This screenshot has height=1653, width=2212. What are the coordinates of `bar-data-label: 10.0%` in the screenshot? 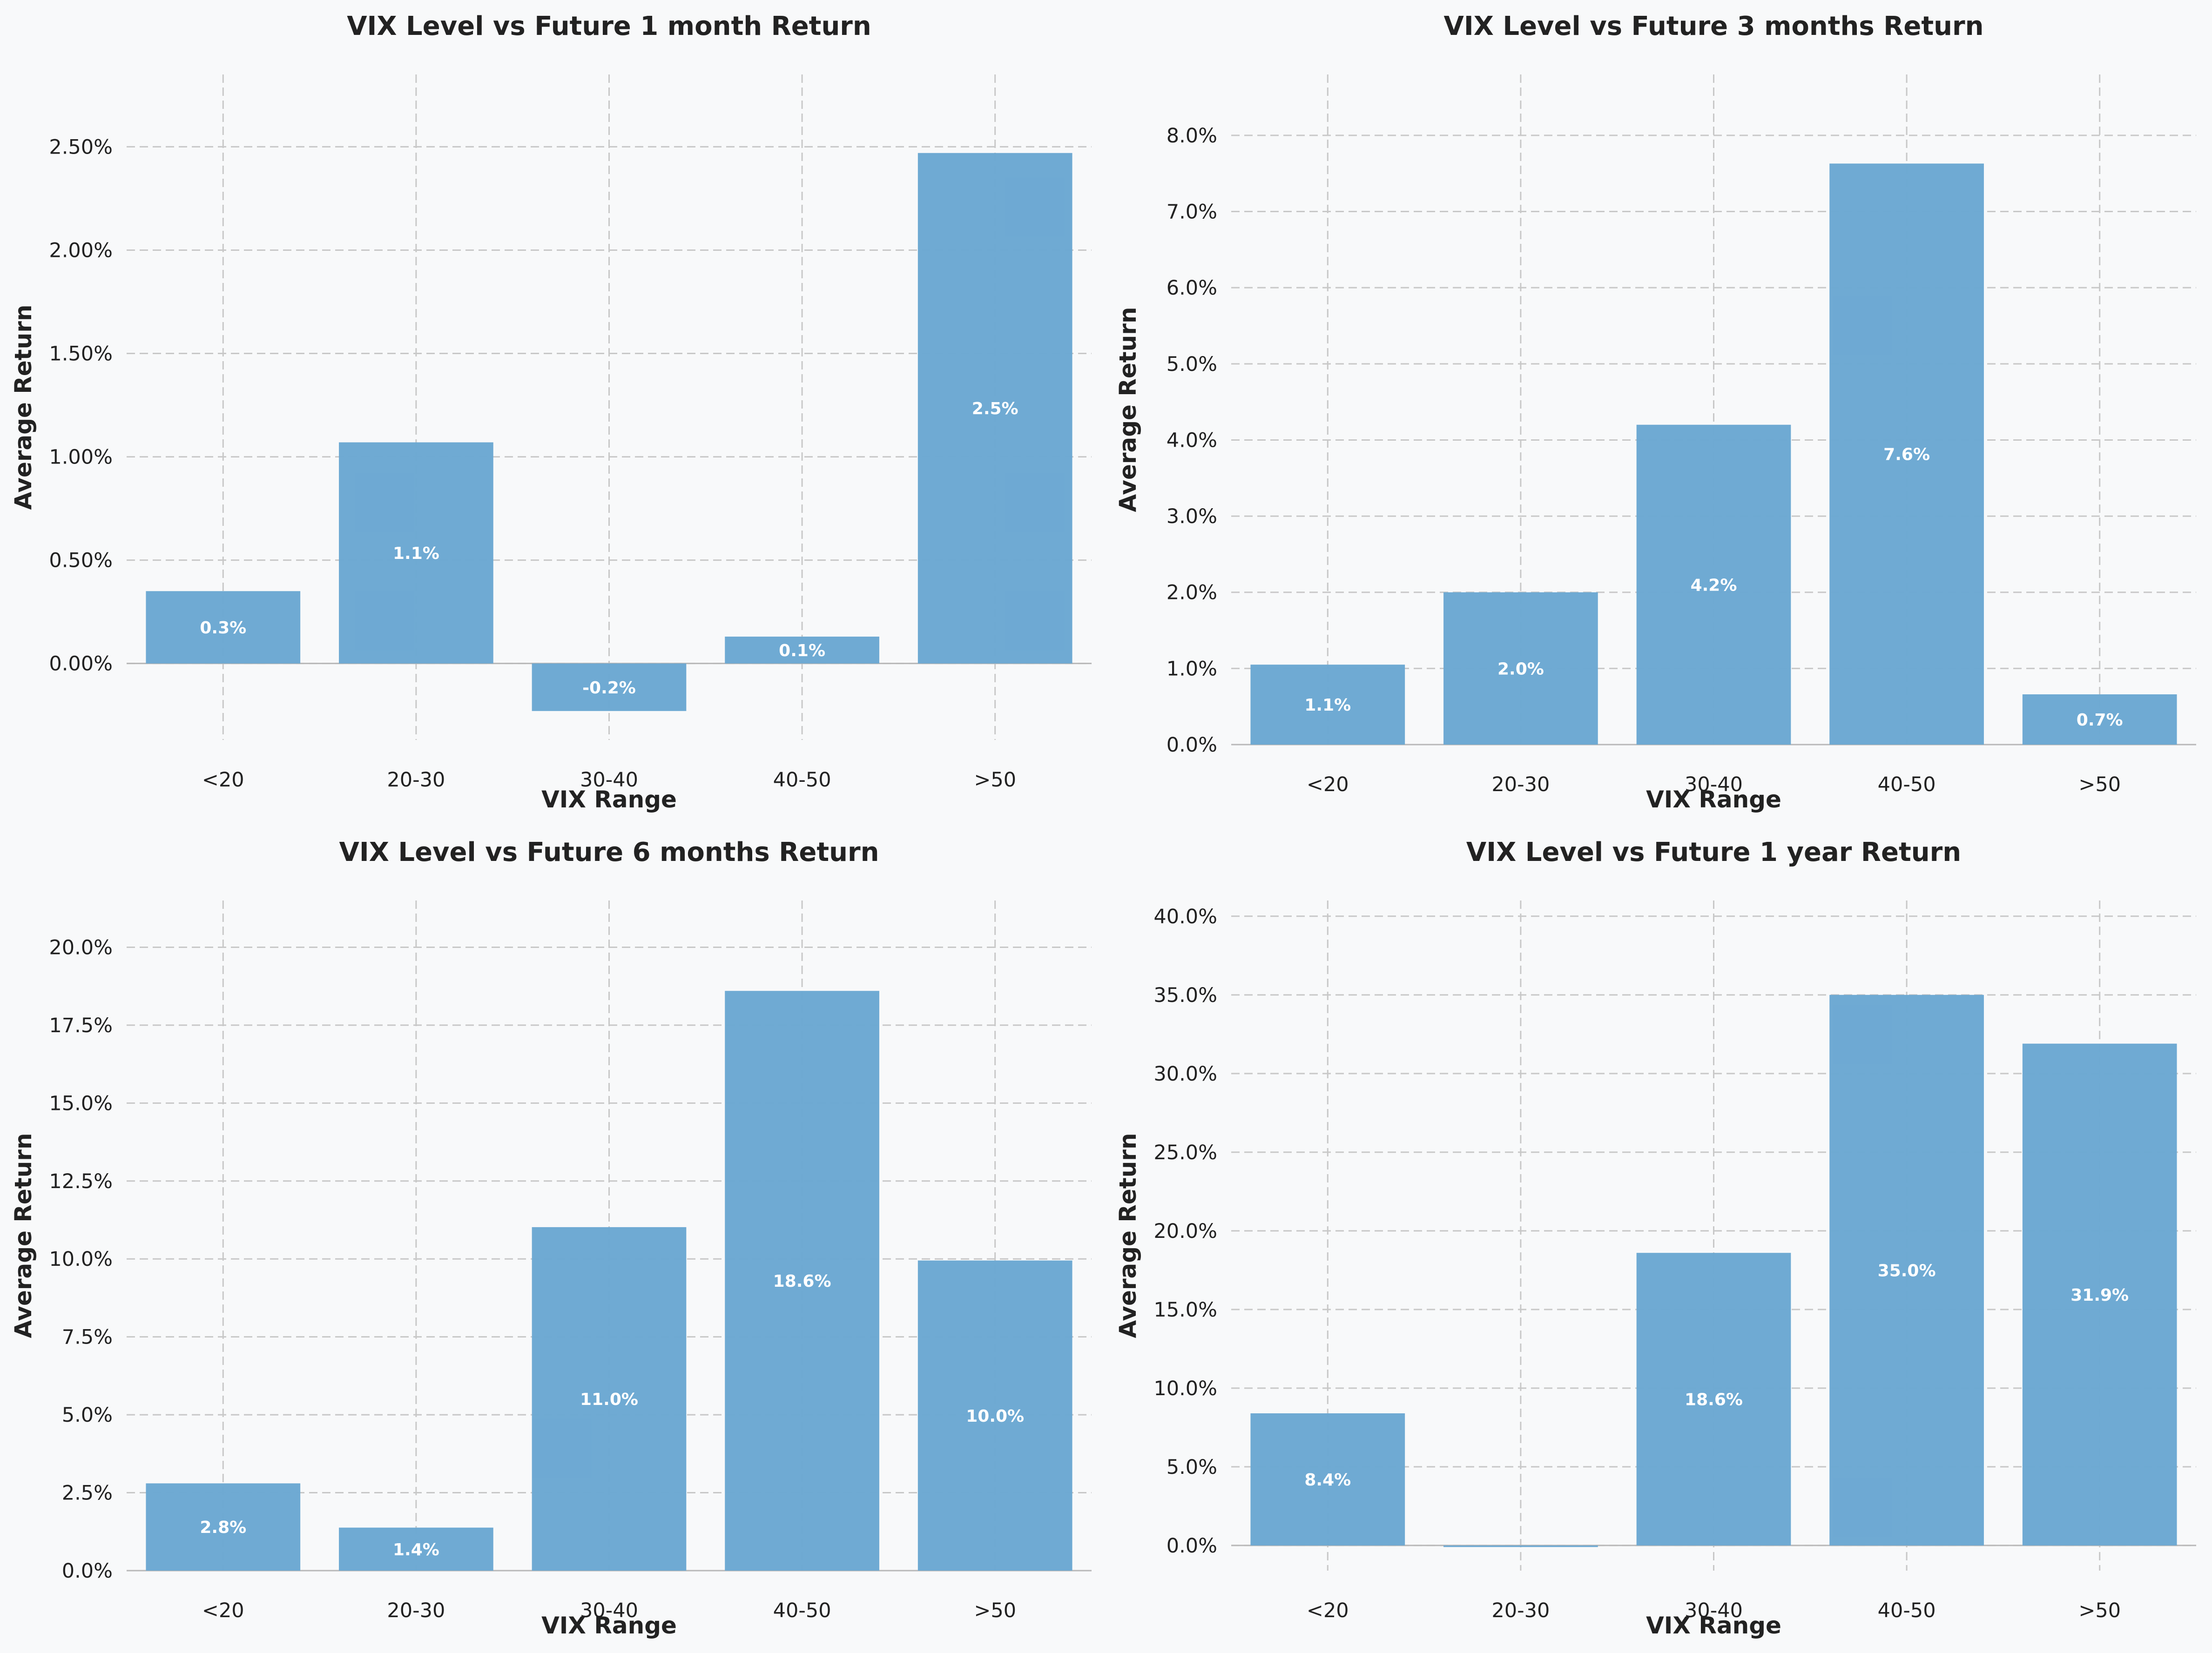 It's located at (995, 1416).